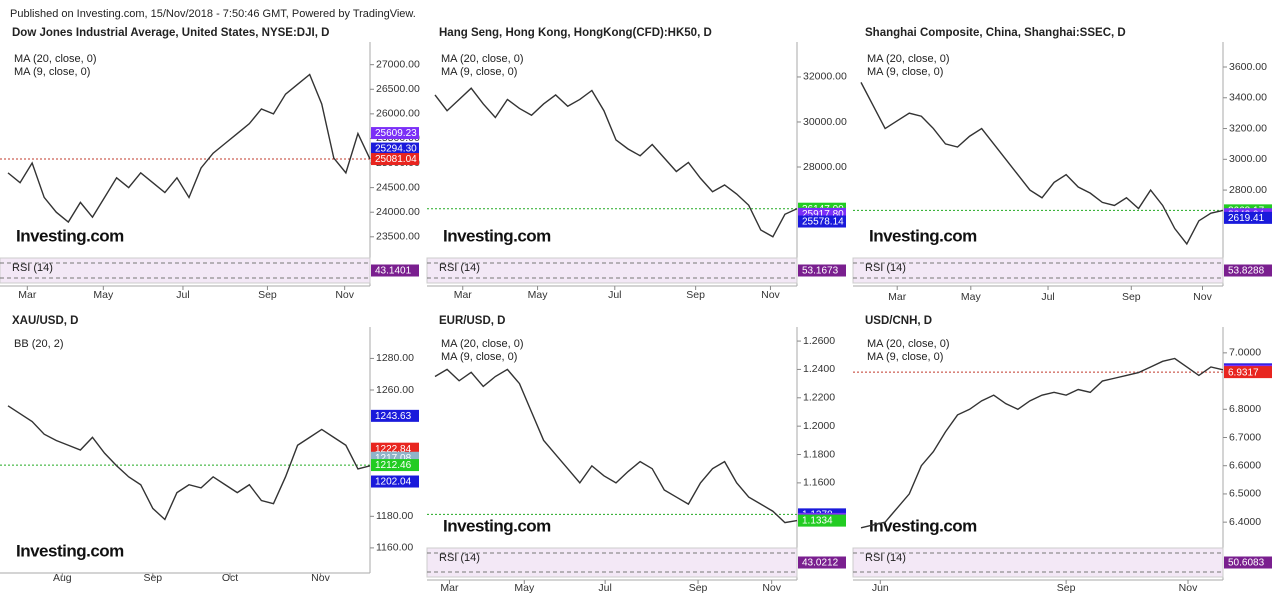 The width and height of the screenshot is (1280, 593). Describe the element at coordinates (1245, 465) in the screenshot. I see `y-tick-label: 6.6000` at that location.